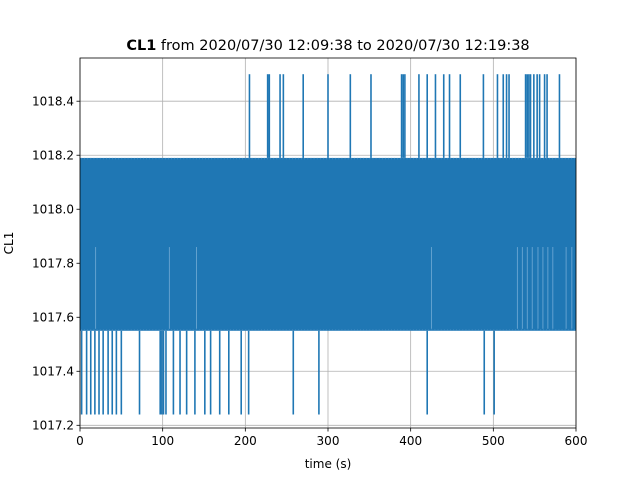  Describe the element at coordinates (53, 209) in the screenshot. I see `y-tick-label: 1018.0` at that location.